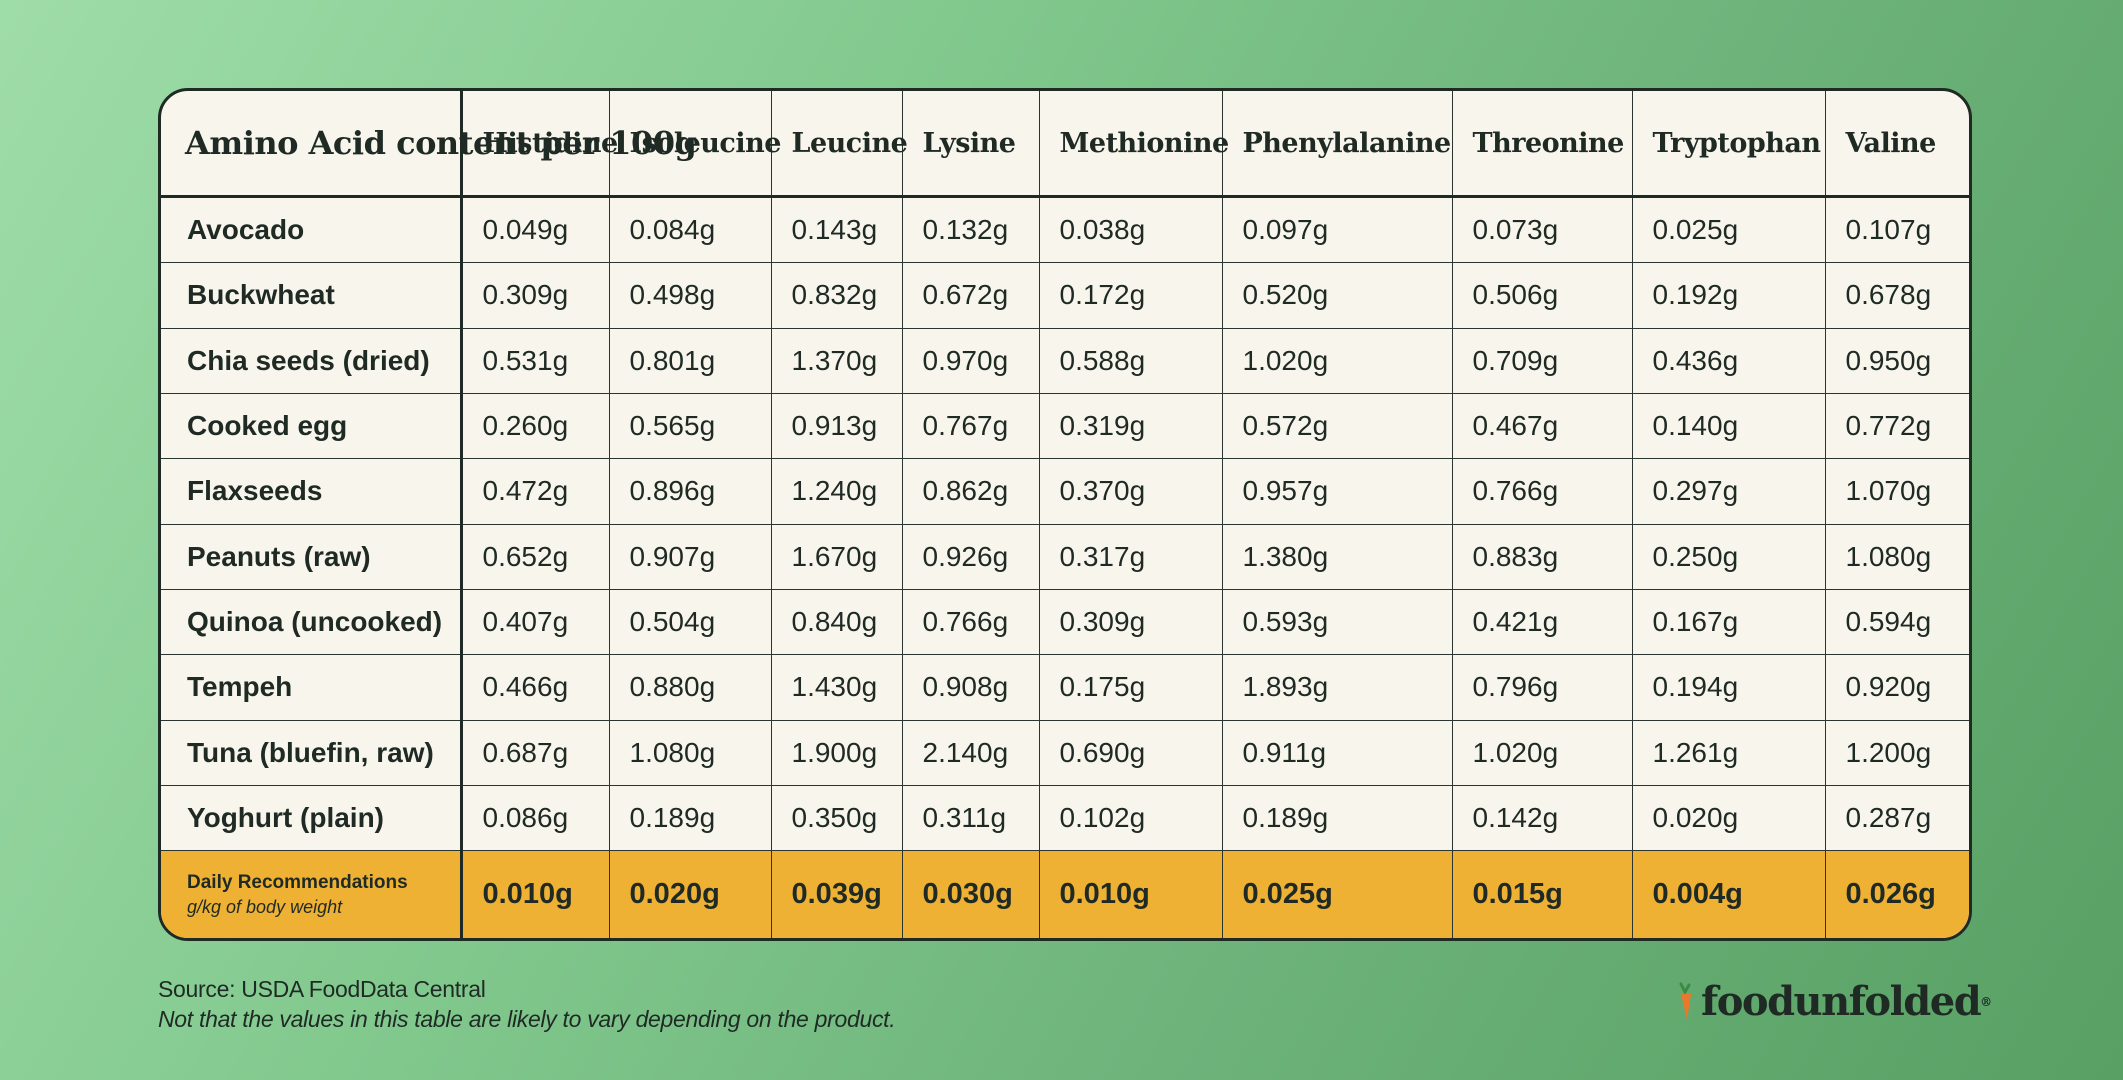  I want to click on value-cell: 0.436g, so click(1728, 360).